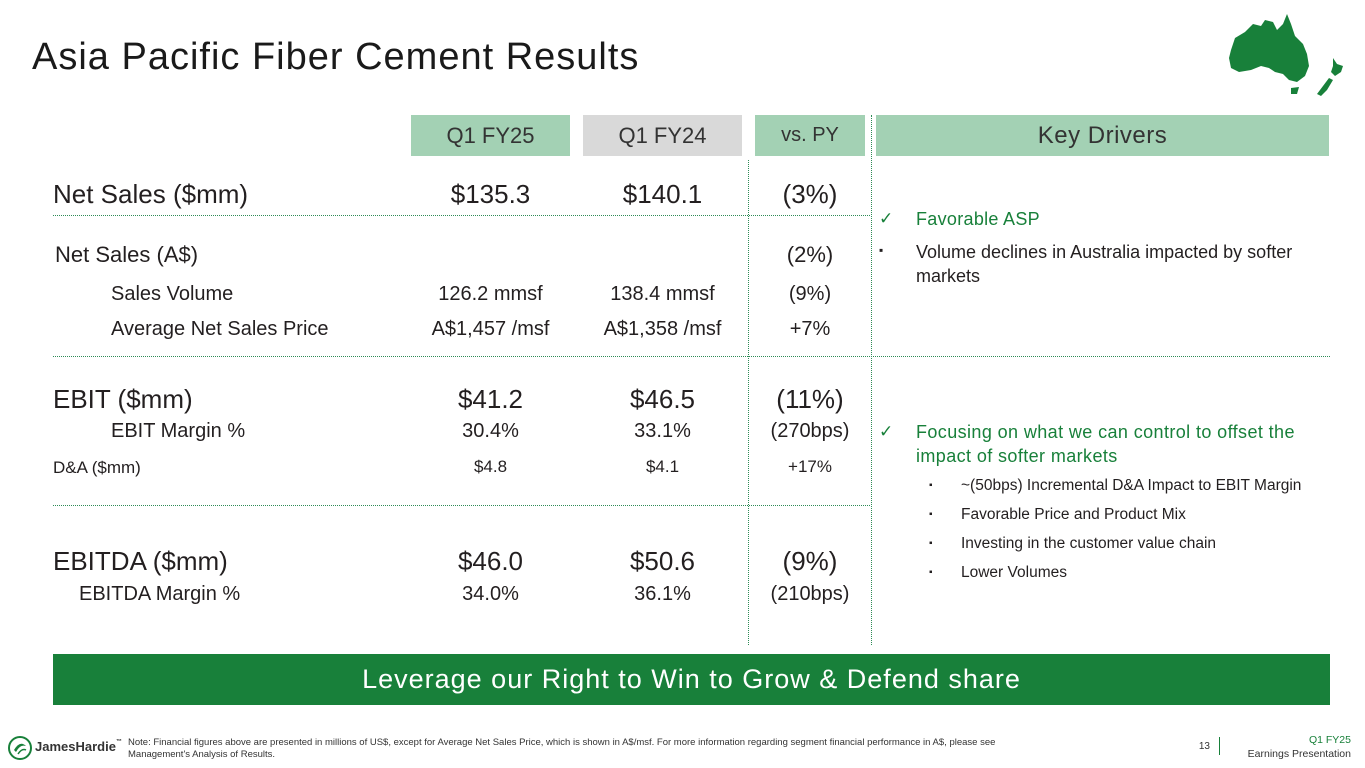 The width and height of the screenshot is (1365, 768). Describe the element at coordinates (810, 561) in the screenshot. I see `ebitda-vs: (9%)` at that location.